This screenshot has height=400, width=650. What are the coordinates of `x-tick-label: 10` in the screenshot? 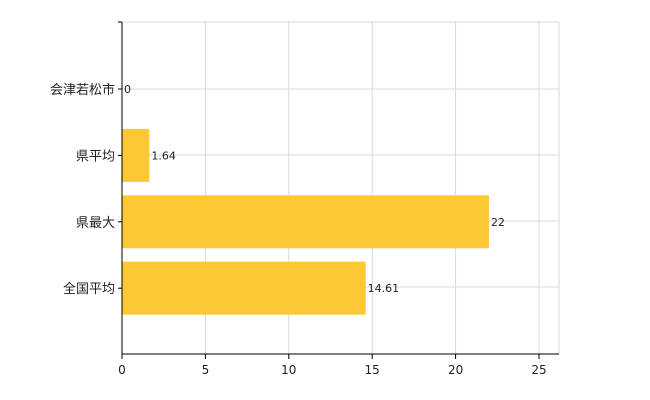 It's located at (288, 370).